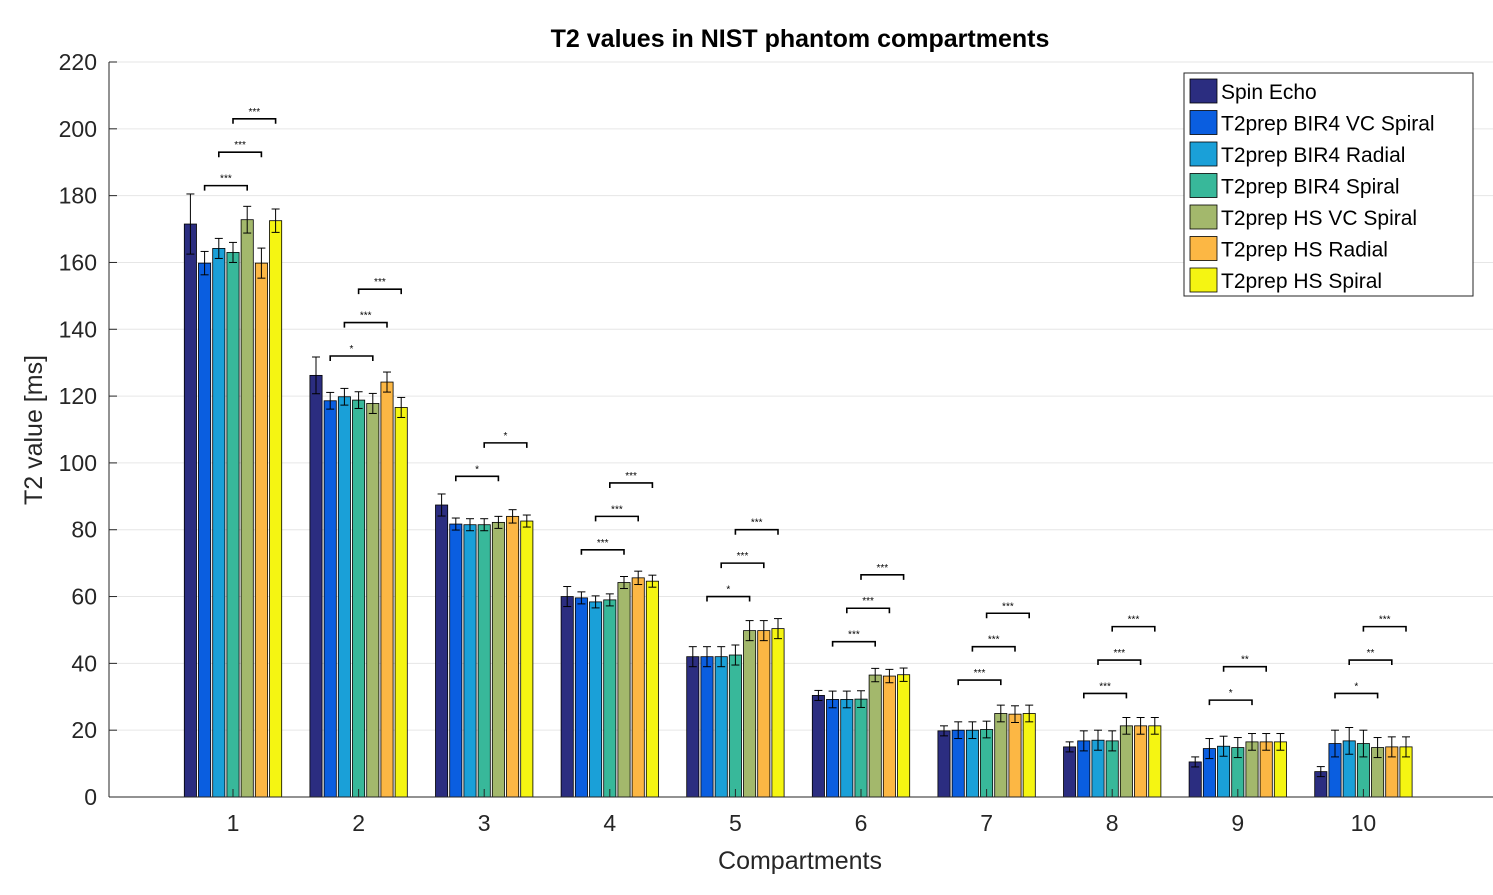 The width and height of the screenshot is (1493, 895). I want to click on legend-entry: T2prep HS Radial, so click(1304, 250).